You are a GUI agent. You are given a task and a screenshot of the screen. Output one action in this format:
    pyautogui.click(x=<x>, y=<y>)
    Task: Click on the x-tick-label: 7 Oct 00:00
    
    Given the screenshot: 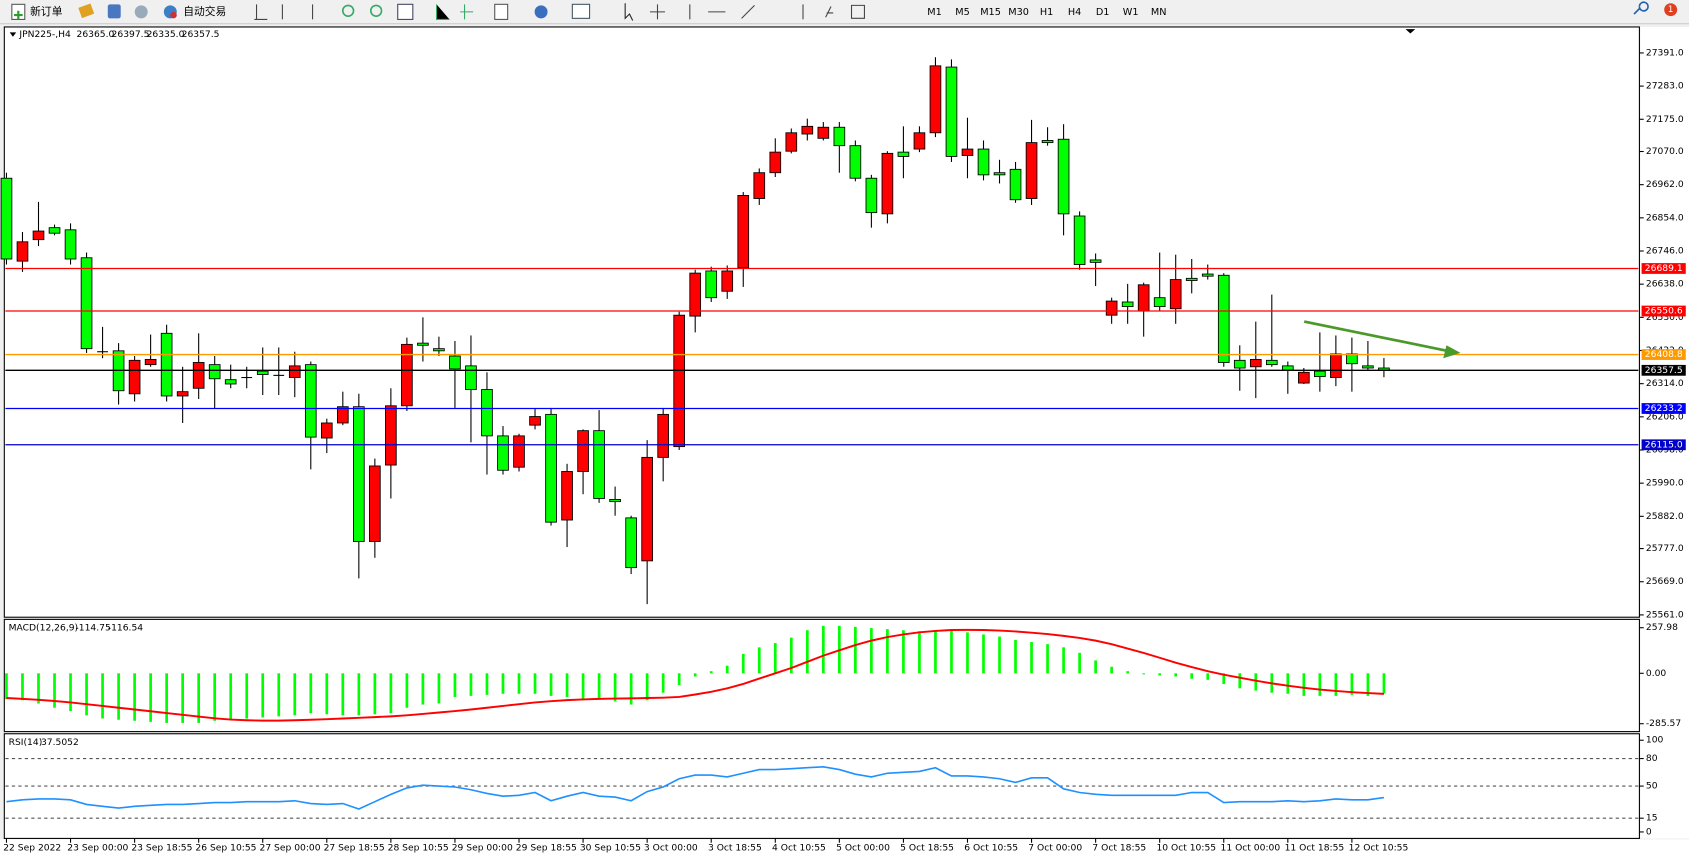 What is the action you would take?
    pyautogui.click(x=1055, y=848)
    